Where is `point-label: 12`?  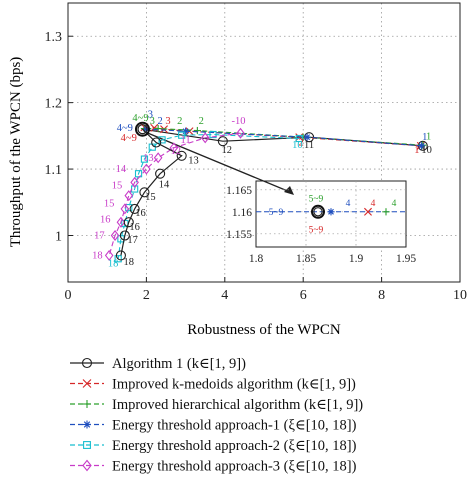 point-label: 12 is located at coordinates (176, 151).